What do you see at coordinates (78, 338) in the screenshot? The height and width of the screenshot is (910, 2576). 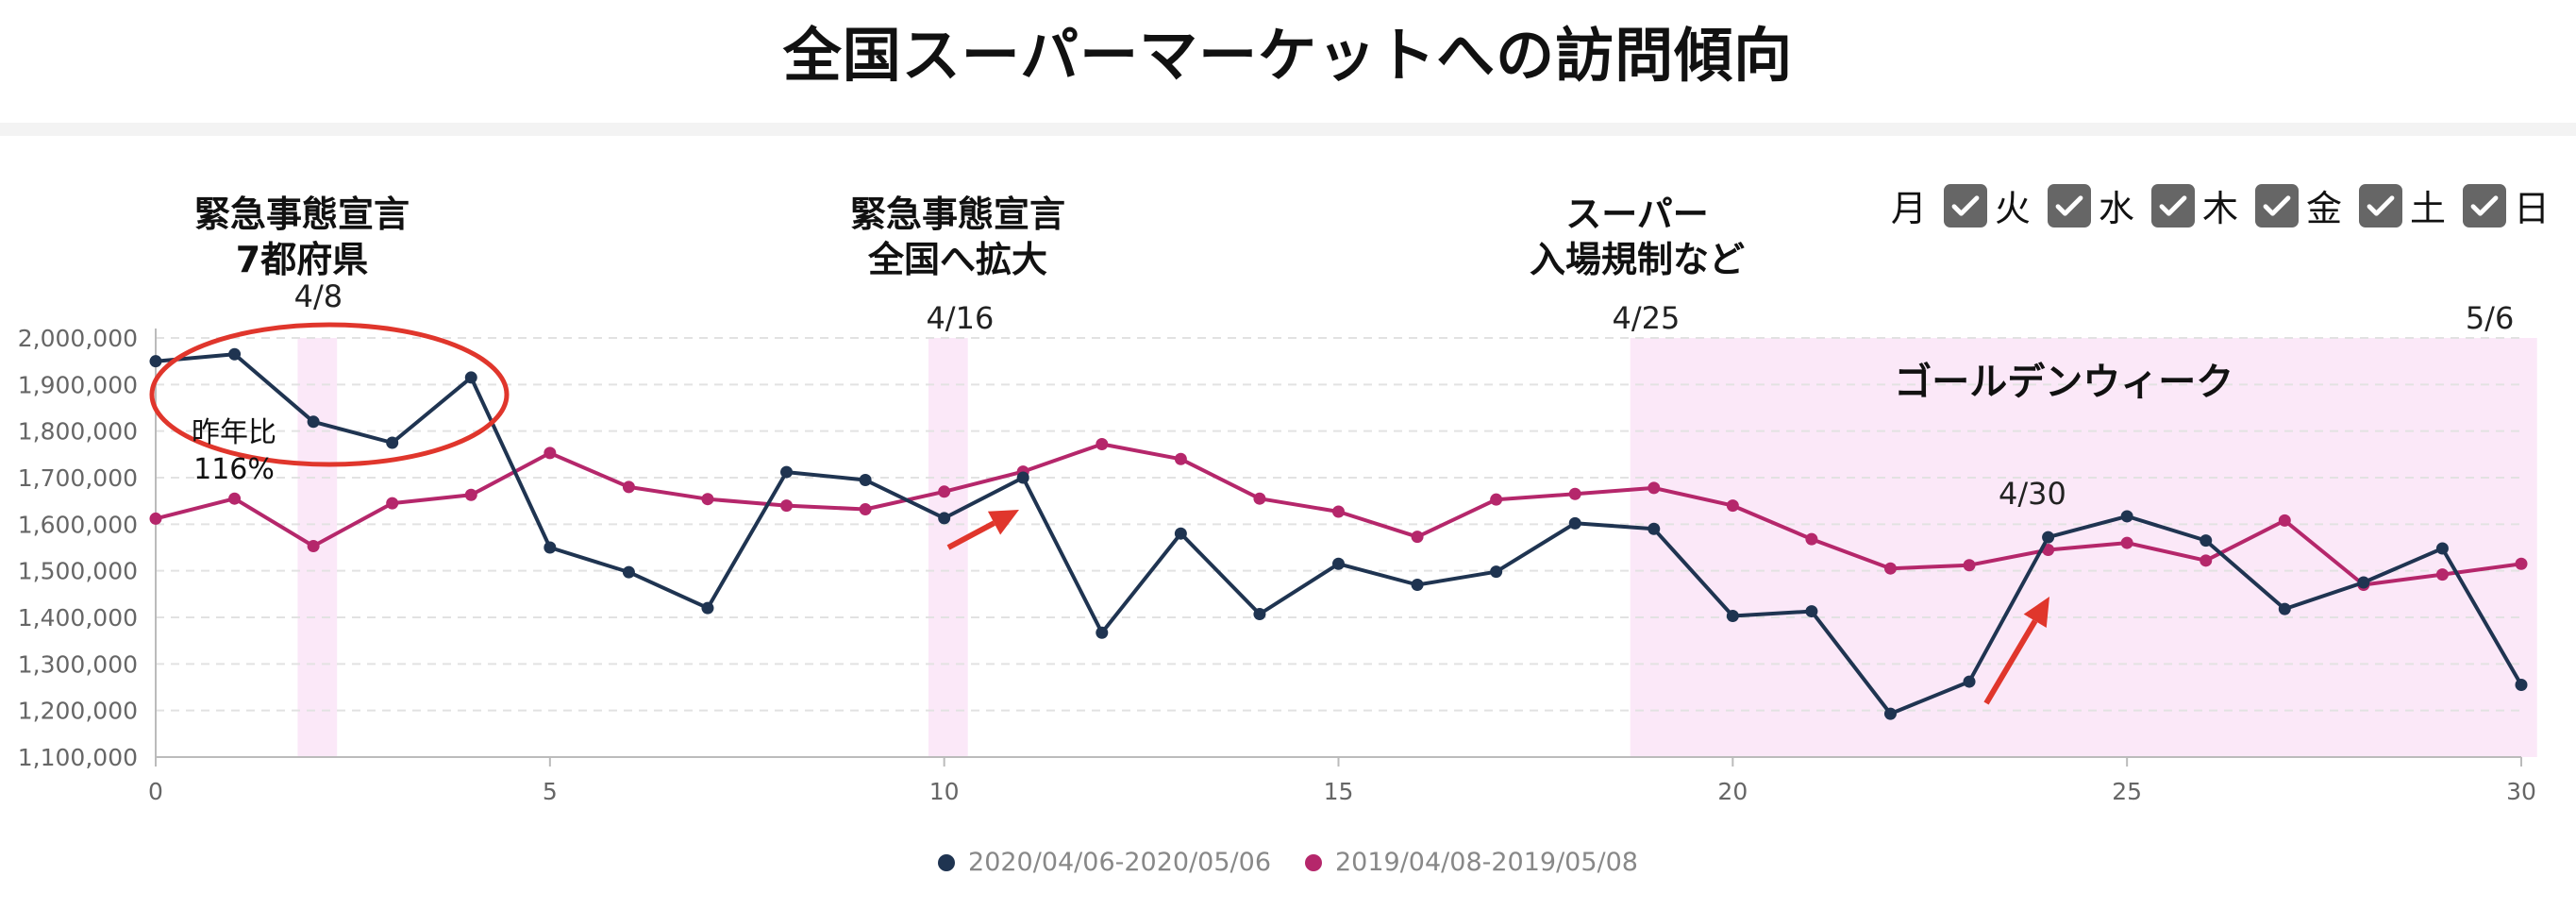 I see `y-tick-label: 2,000,000` at bounding box center [78, 338].